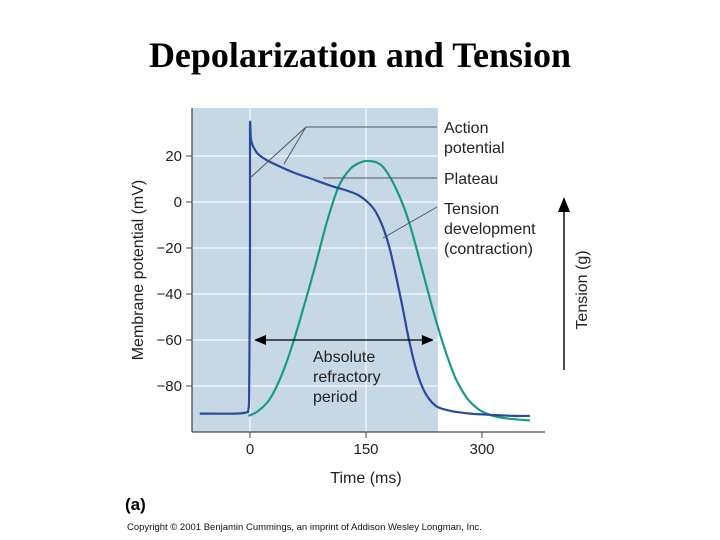 This screenshot has width=720, height=540. I want to click on x-tick-label: 150, so click(365, 449).